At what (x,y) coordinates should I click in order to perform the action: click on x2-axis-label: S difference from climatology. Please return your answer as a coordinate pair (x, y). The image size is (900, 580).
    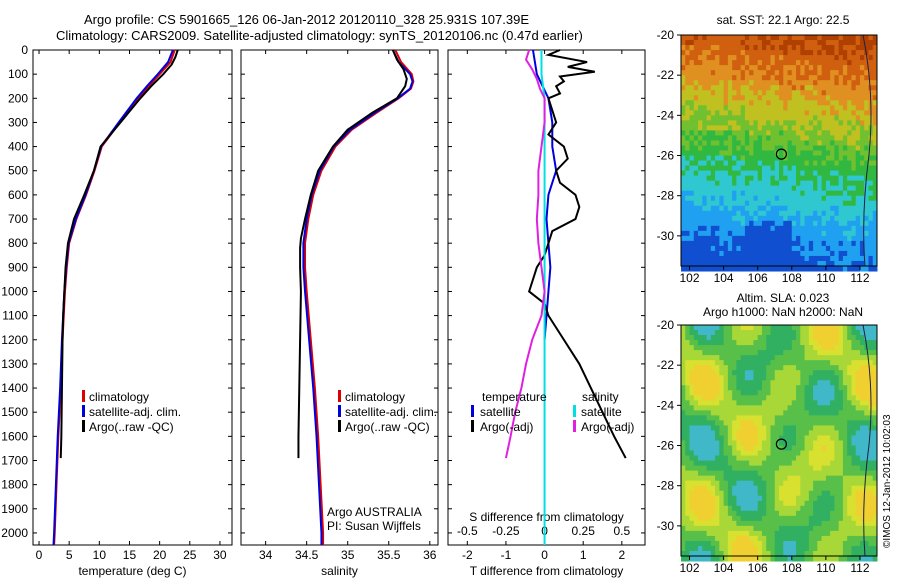
    Looking at the image, I should click on (546, 517).